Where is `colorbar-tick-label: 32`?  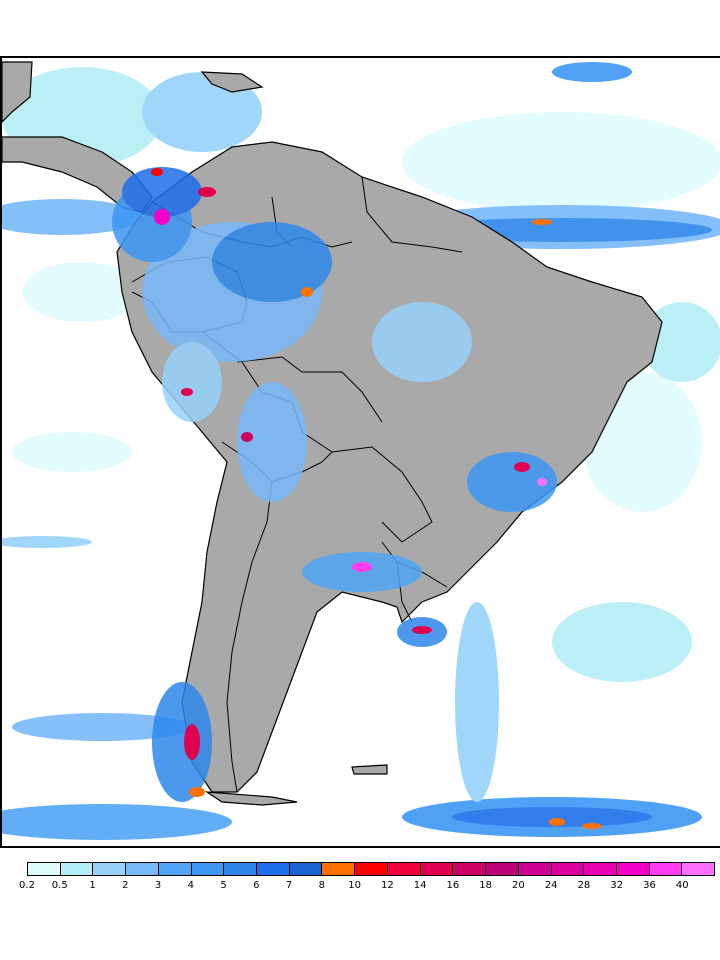
colorbar-tick-label: 32 is located at coordinates (617, 885).